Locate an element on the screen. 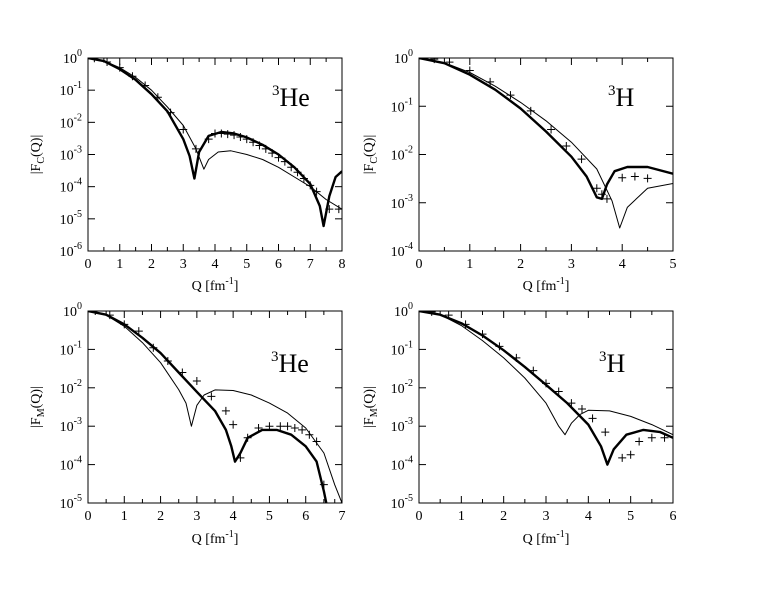  plot-frame is located at coordinates (215, 407).